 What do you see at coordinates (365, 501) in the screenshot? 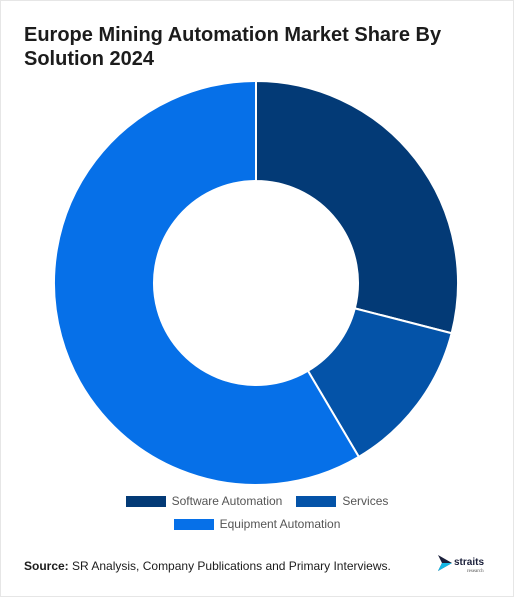
I see `legend-label: Services` at bounding box center [365, 501].